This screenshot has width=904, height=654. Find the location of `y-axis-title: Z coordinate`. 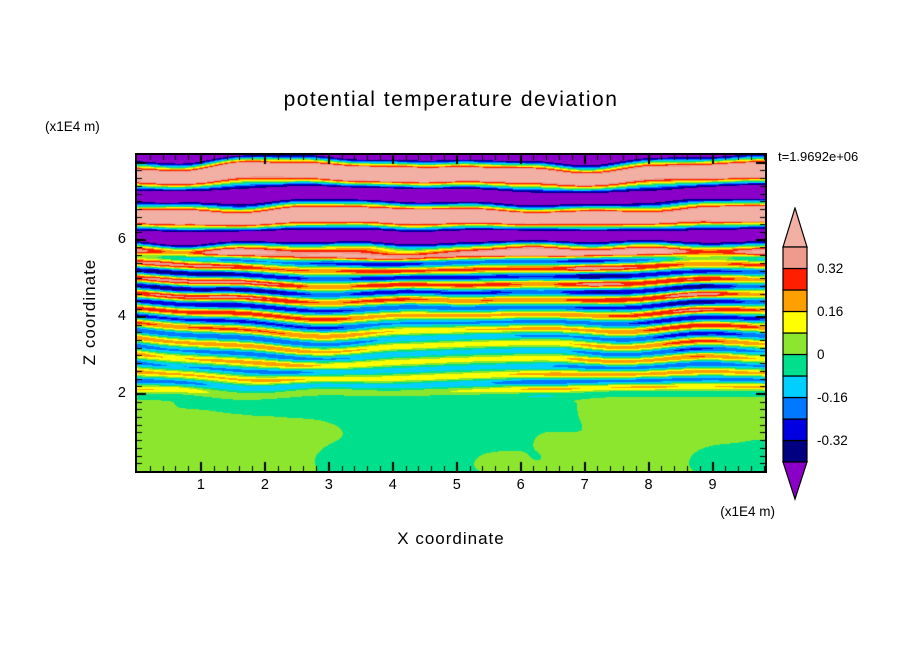

y-axis-title: Z coordinate is located at coordinates (89, 312).